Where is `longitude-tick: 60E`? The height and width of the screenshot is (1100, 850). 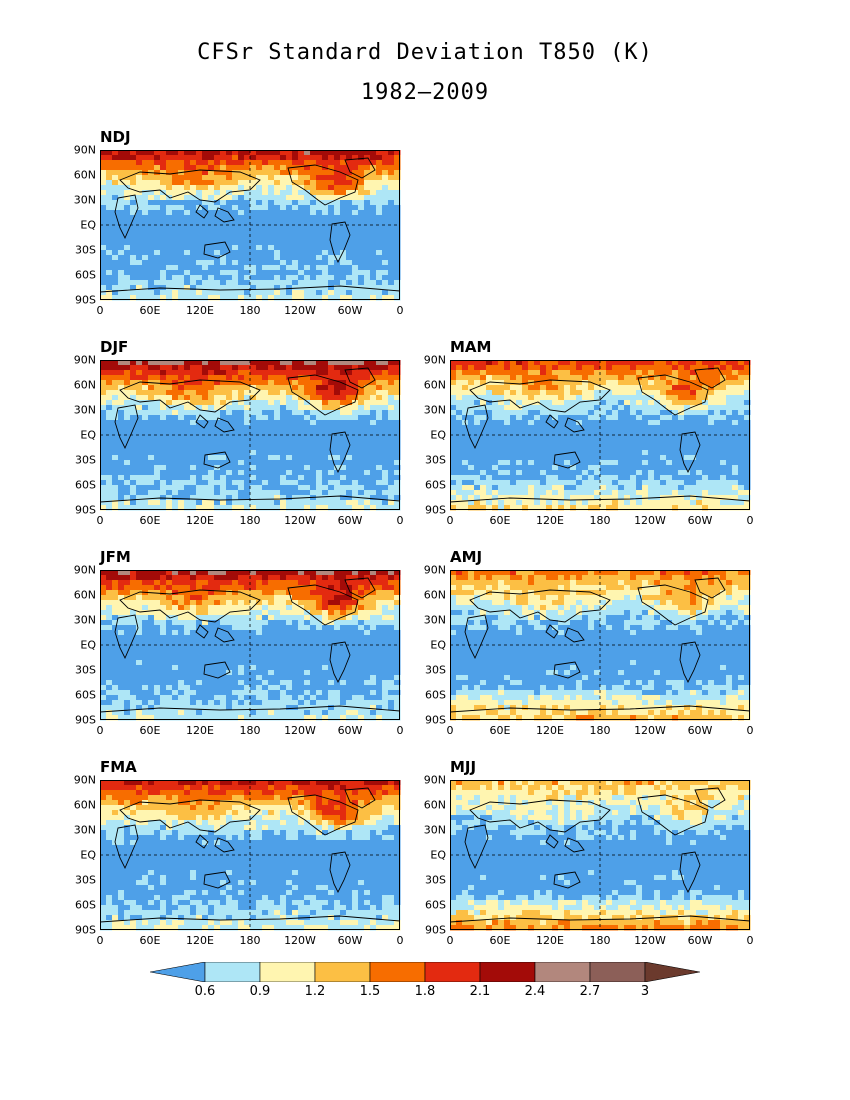
longitude-tick: 60E is located at coordinates (150, 730).